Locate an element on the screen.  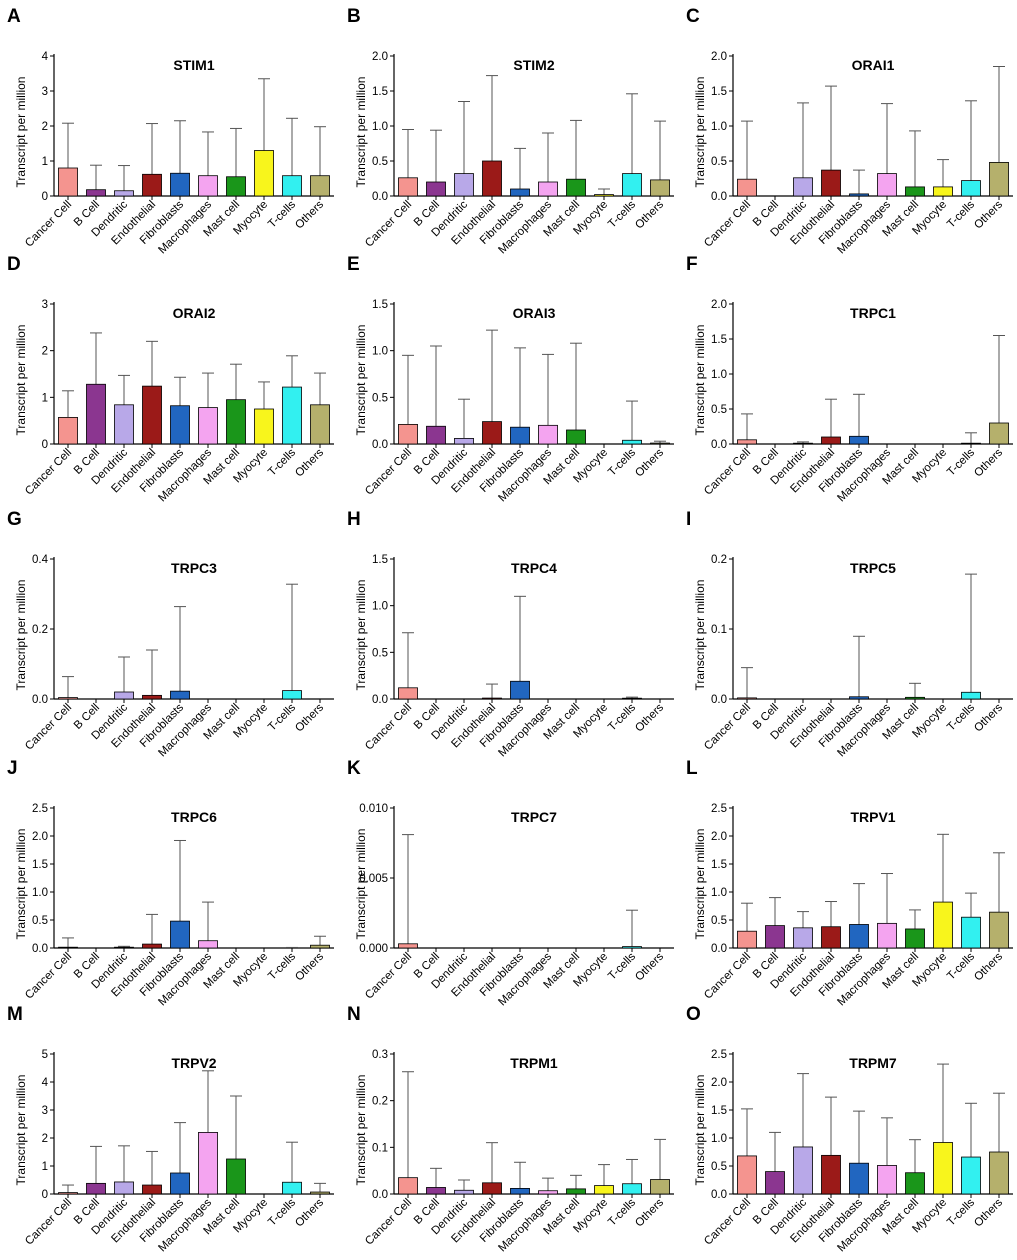
panel-letter: N is located at coordinates (354, 1014).